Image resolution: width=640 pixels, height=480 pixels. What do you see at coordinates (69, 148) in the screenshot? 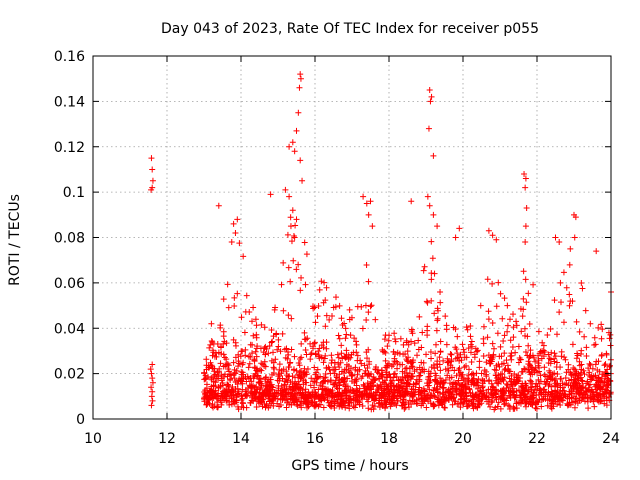
I see `y-tick-label: 0.12` at bounding box center [69, 148].